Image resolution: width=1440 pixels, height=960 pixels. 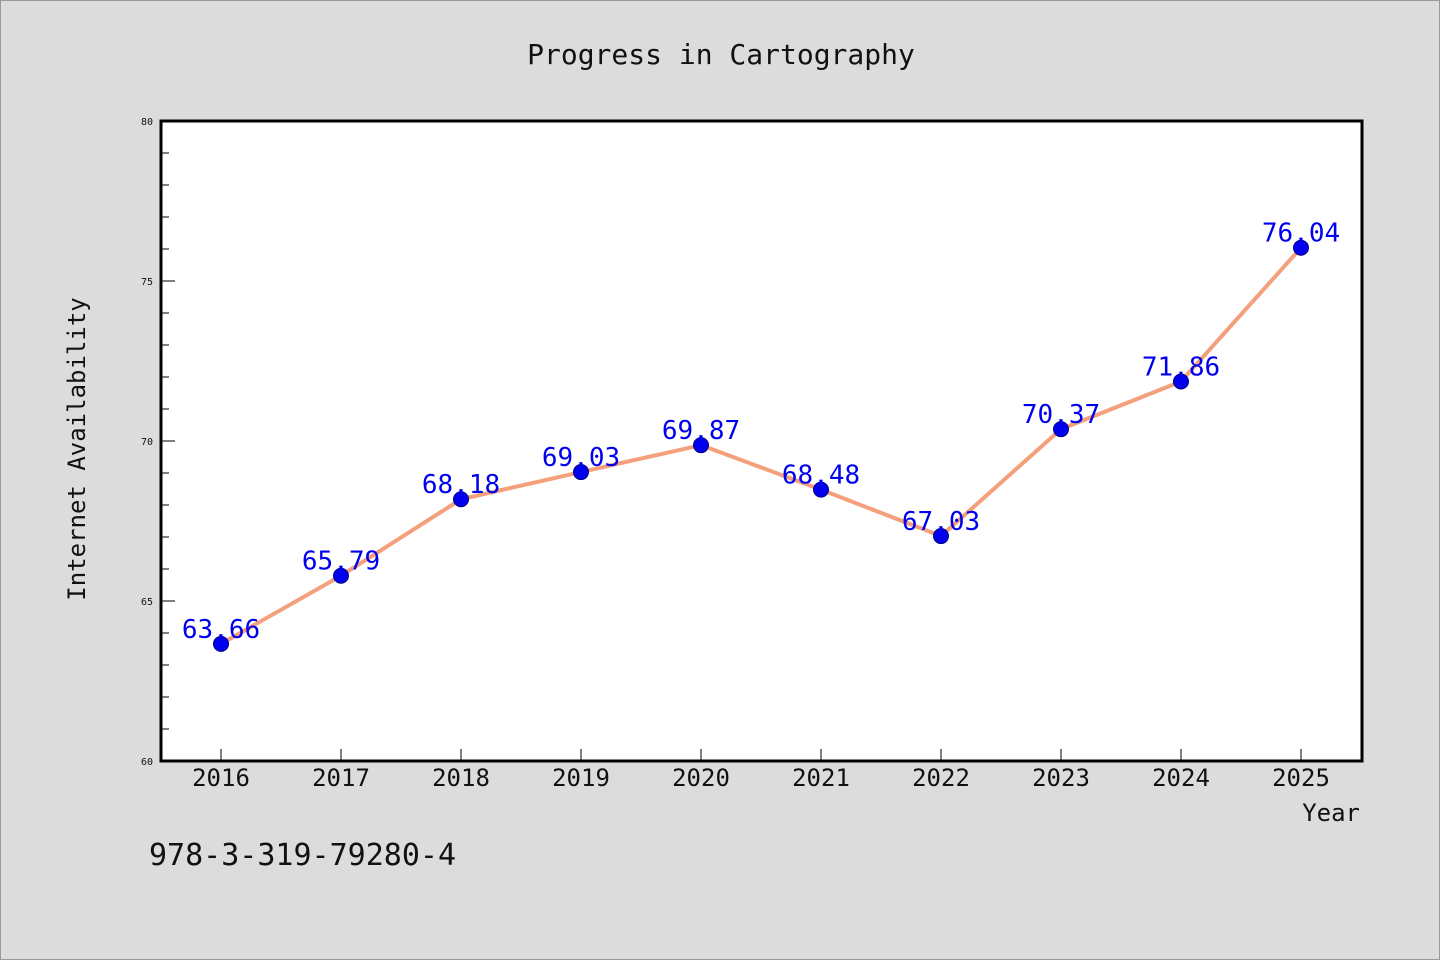 I want to click on x-tick-label: 2020, so click(x=701, y=778).